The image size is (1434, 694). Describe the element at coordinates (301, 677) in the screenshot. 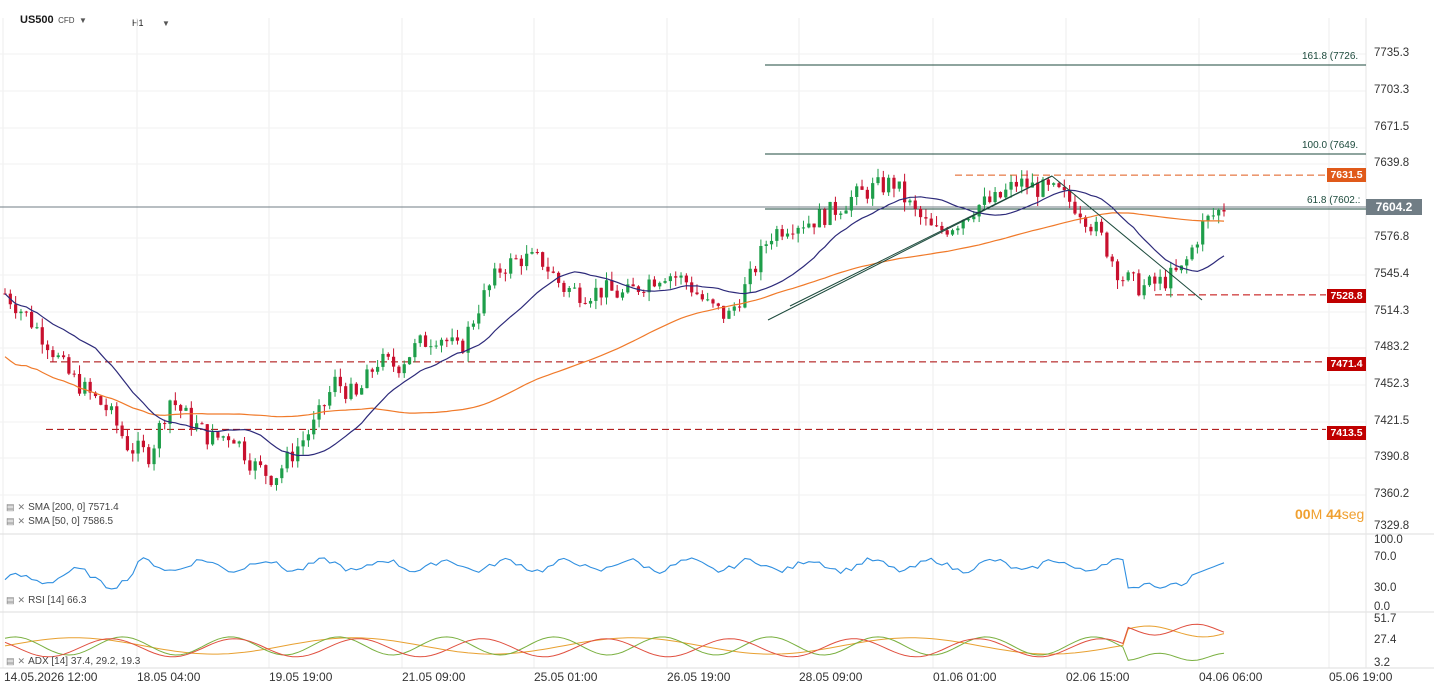

I see `time-tick: 19.05 19:00` at that location.